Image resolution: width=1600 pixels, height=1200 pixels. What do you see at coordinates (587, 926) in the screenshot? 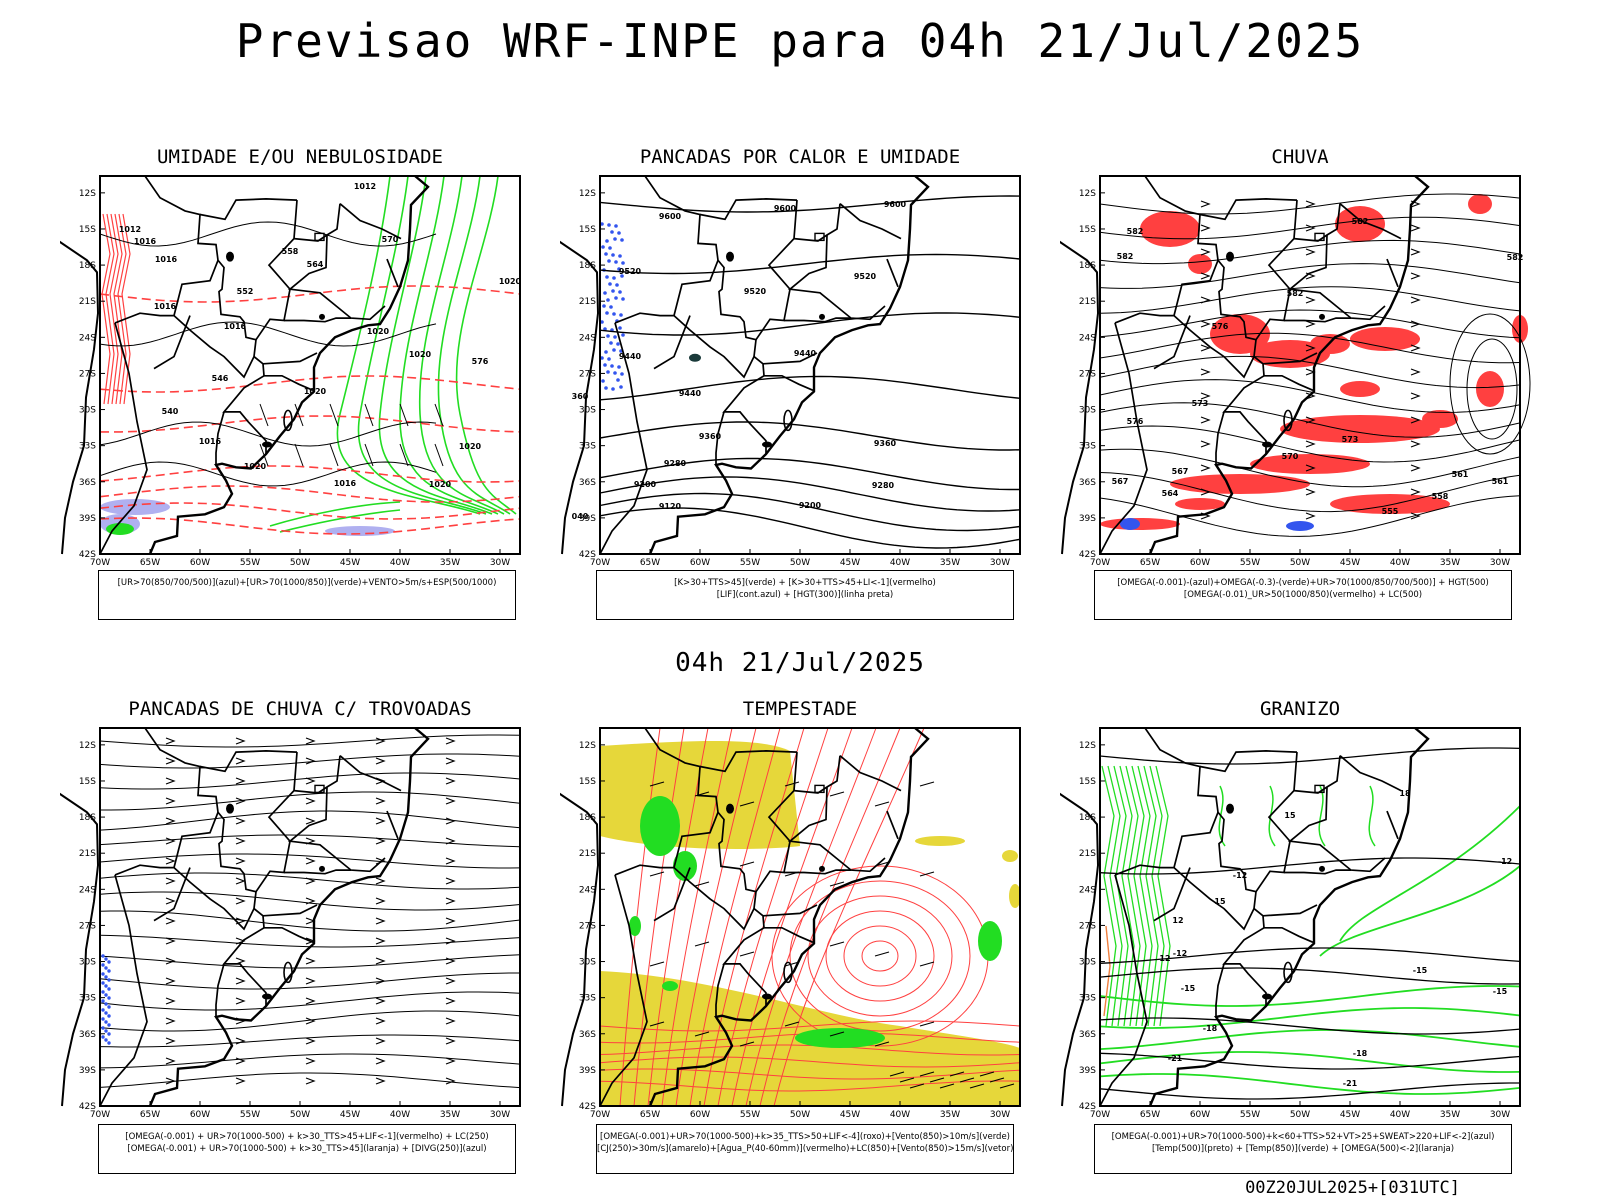
I see `lat-tick-label: 27S` at bounding box center [587, 926].